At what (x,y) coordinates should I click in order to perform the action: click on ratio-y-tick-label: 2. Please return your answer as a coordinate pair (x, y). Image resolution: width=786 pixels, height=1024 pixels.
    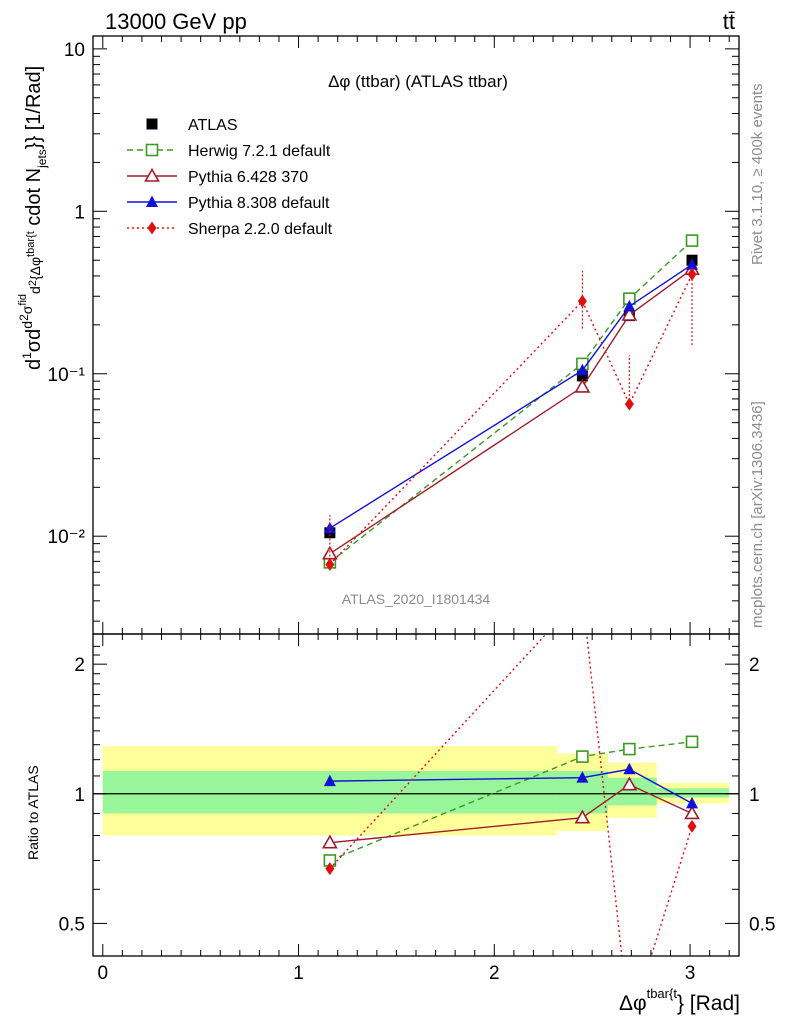
    Looking at the image, I should click on (79, 665).